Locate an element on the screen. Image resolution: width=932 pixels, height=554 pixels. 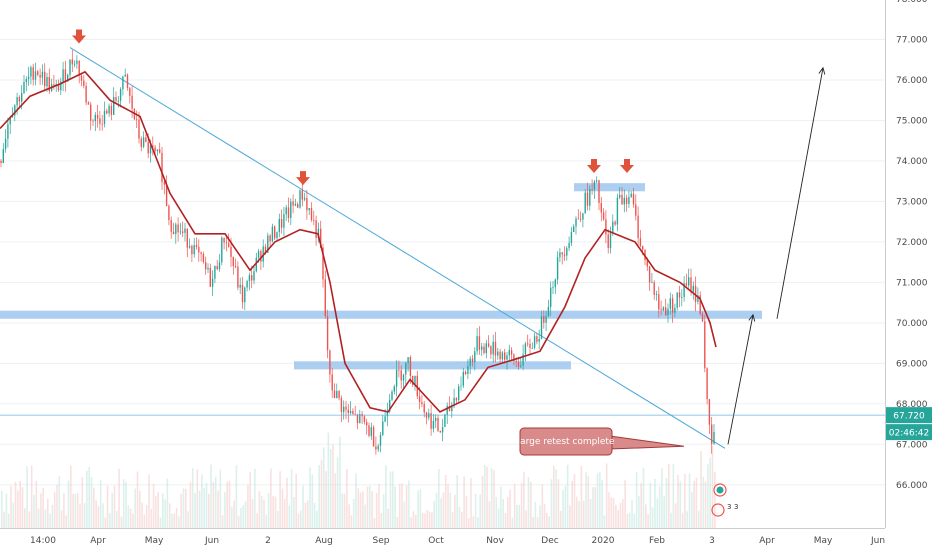
time-tick-label: May is located at coordinates (154, 541).